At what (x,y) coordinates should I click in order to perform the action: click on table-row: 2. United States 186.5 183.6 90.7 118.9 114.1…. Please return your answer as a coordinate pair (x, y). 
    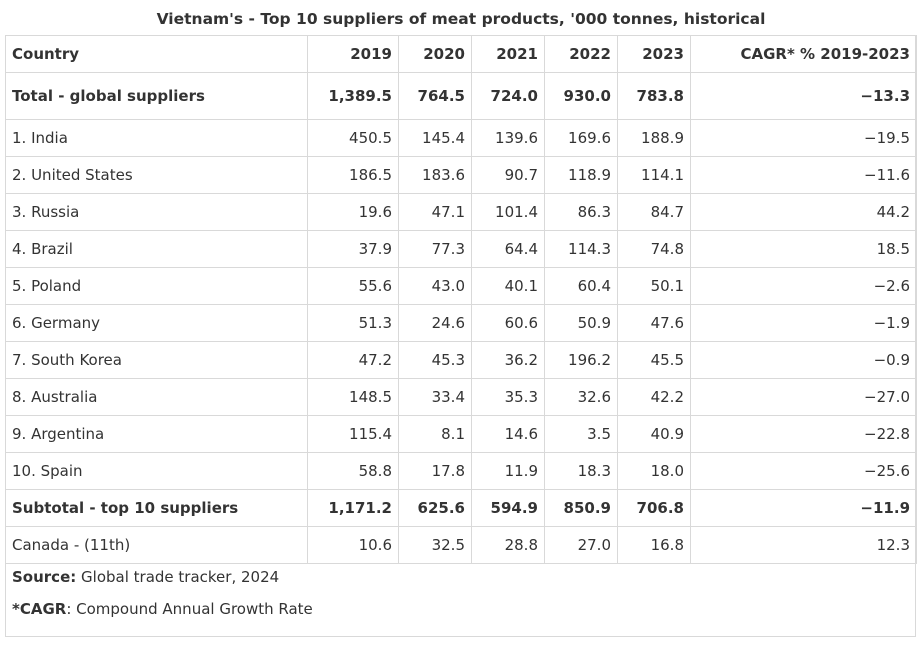
    Looking at the image, I should click on (461, 175).